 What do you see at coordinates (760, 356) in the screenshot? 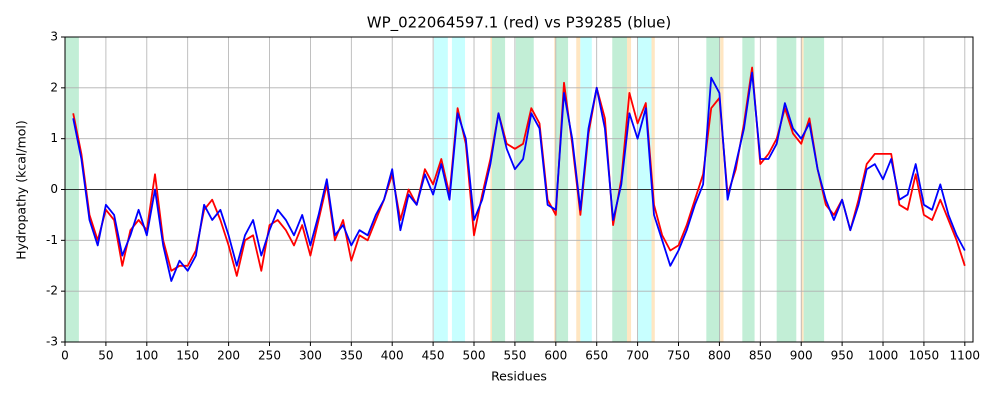
I see `x-tick-label: 850` at bounding box center [760, 356].